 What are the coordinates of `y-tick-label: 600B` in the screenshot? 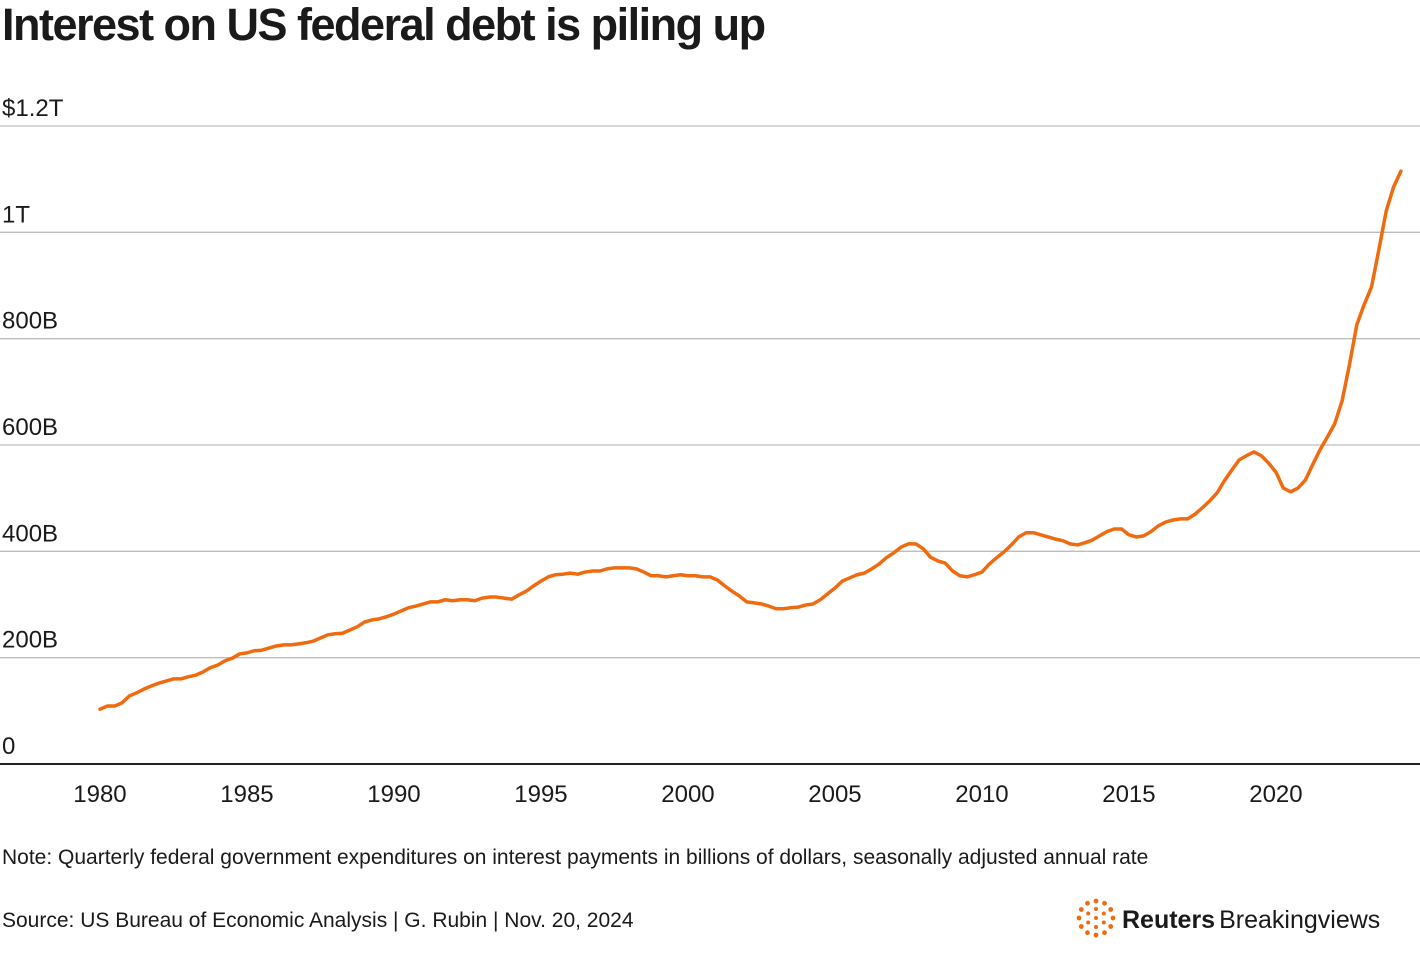 It's located at (30, 427).